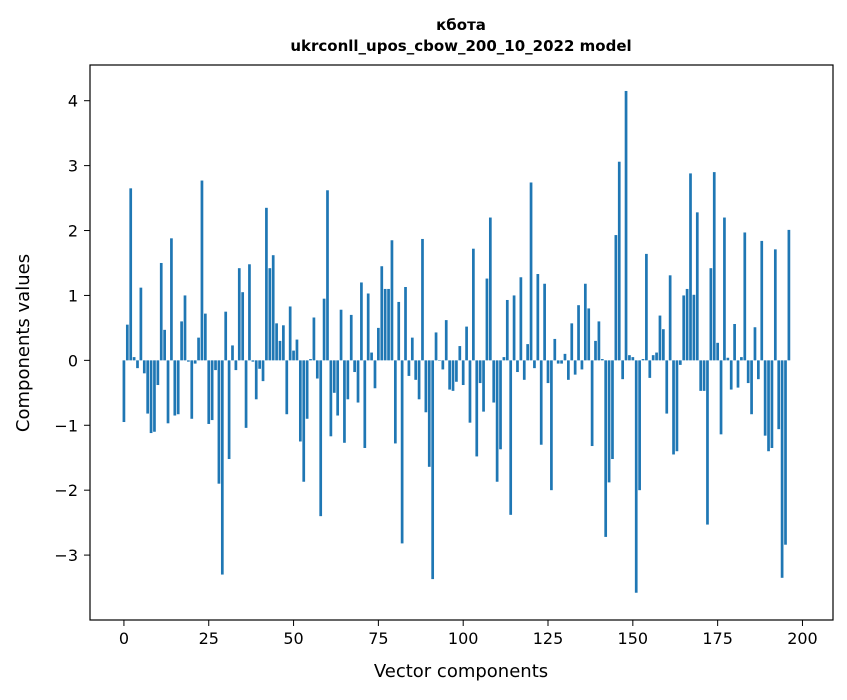 This screenshot has height=700, width=847. Describe the element at coordinates (66, 490) in the screenshot. I see `y-tick-label: −2` at that location.